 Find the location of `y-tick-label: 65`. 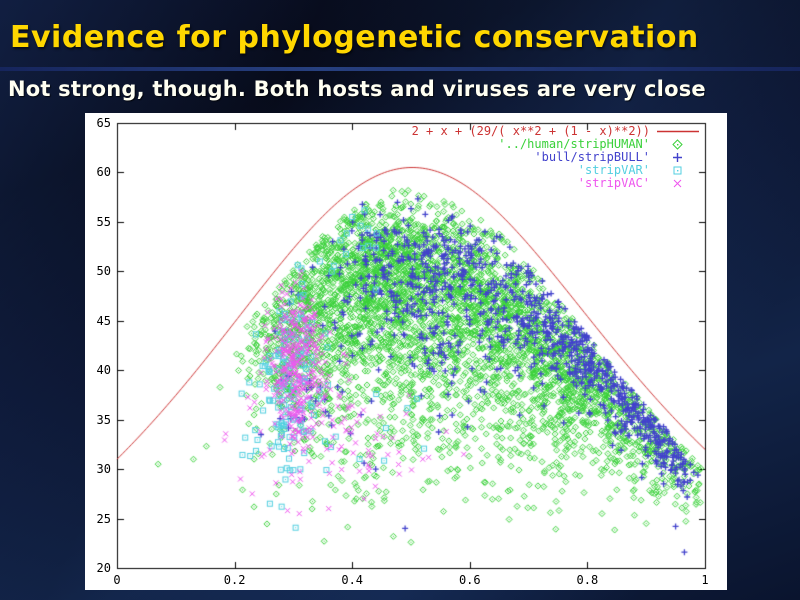

y-tick-label: 65 is located at coordinates (103, 123).